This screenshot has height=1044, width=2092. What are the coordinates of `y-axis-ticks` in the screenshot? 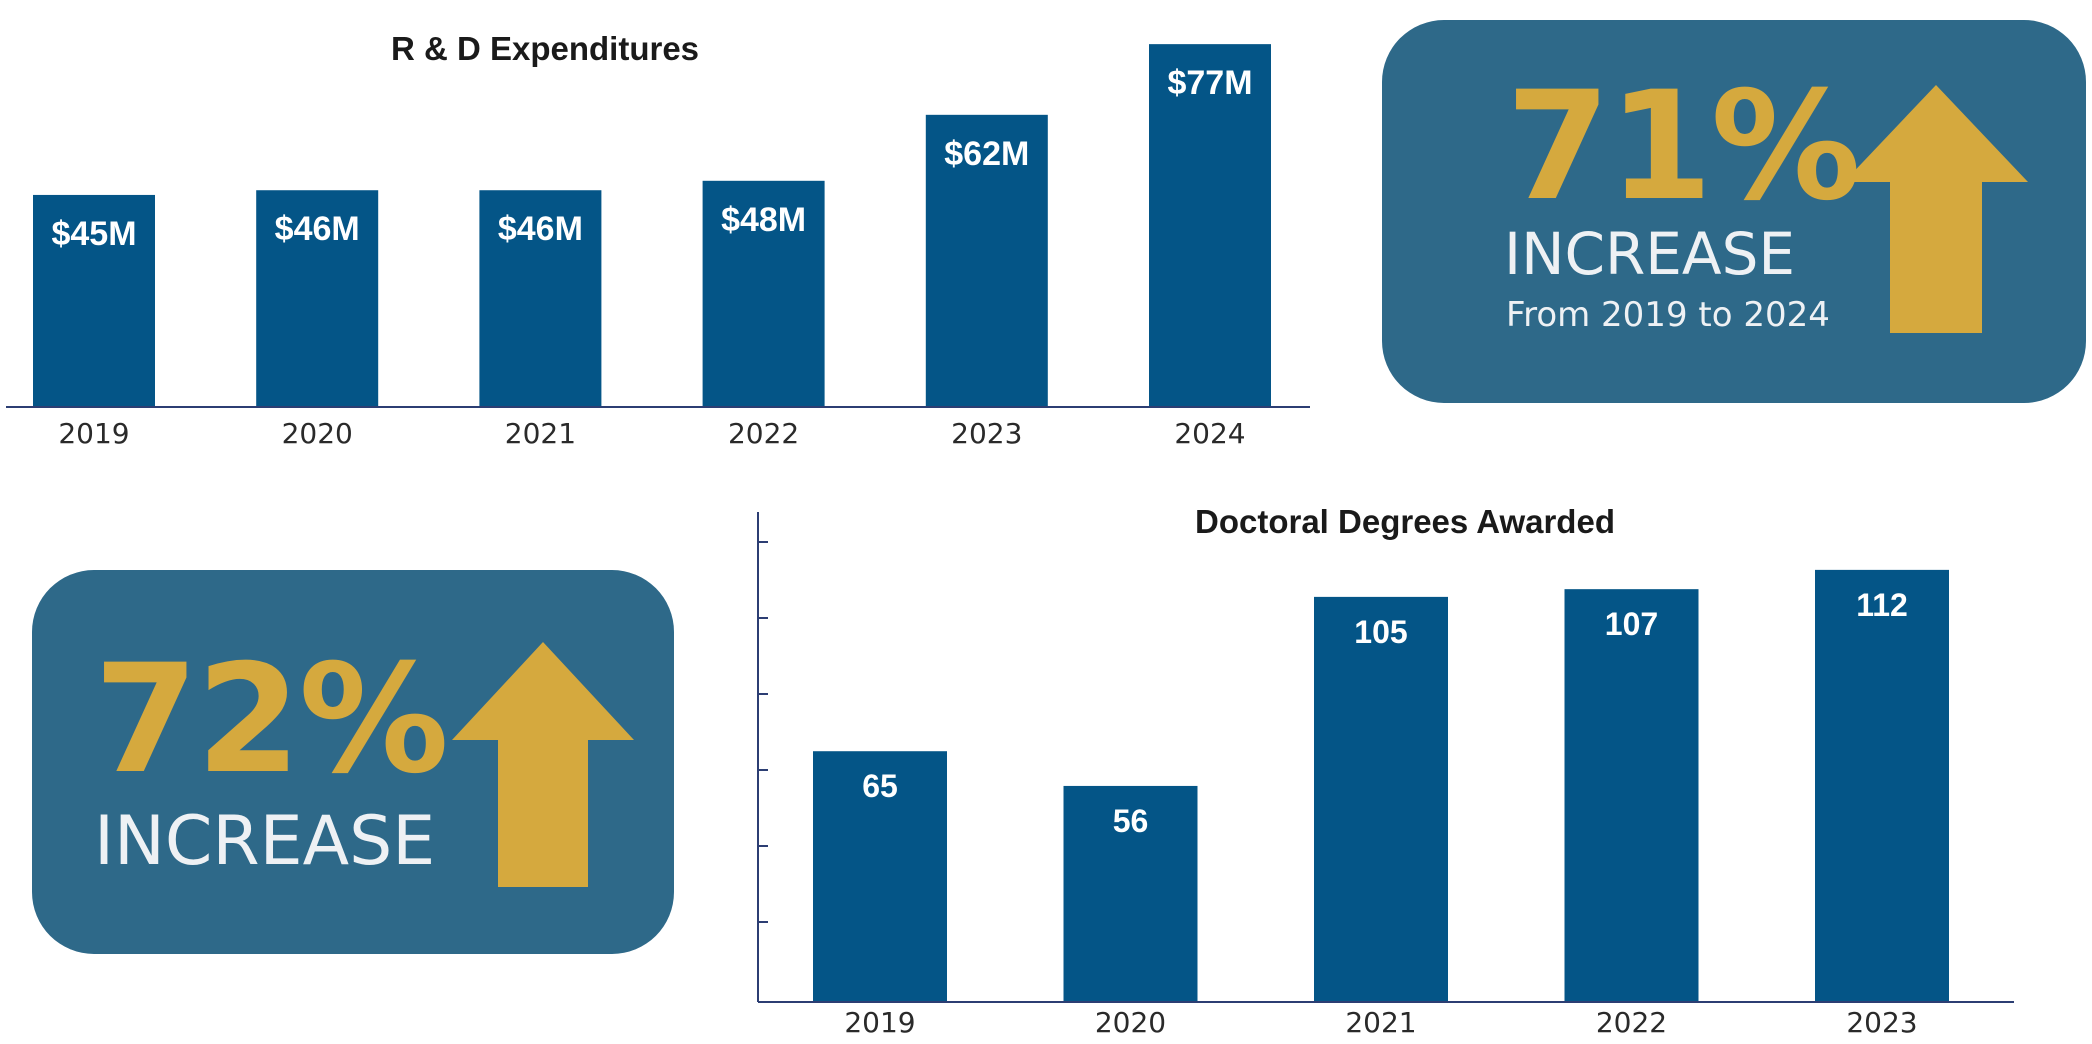 It's located at (763, 732).